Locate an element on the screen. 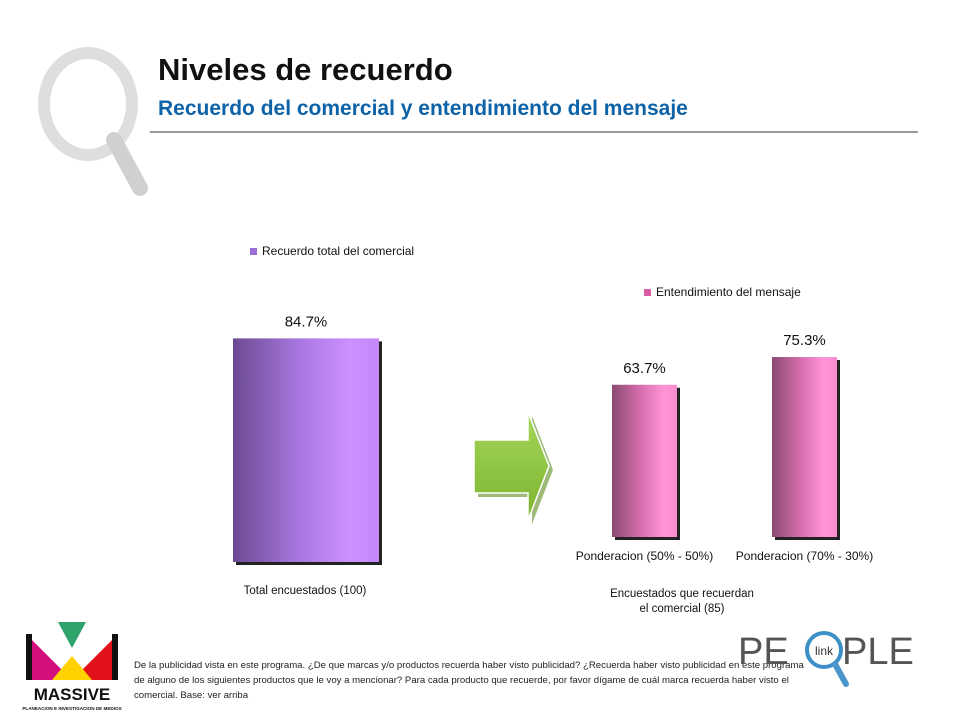 The width and height of the screenshot is (960, 720). massive-logo-tagline: PLANEACION E INVESTIGACION DE MEDIOS is located at coordinates (71, 708).